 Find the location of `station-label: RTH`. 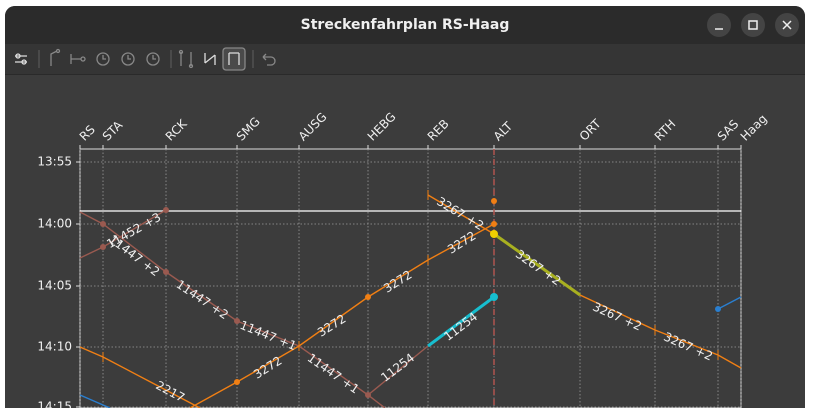

station-label: RTH is located at coordinates (665, 130).